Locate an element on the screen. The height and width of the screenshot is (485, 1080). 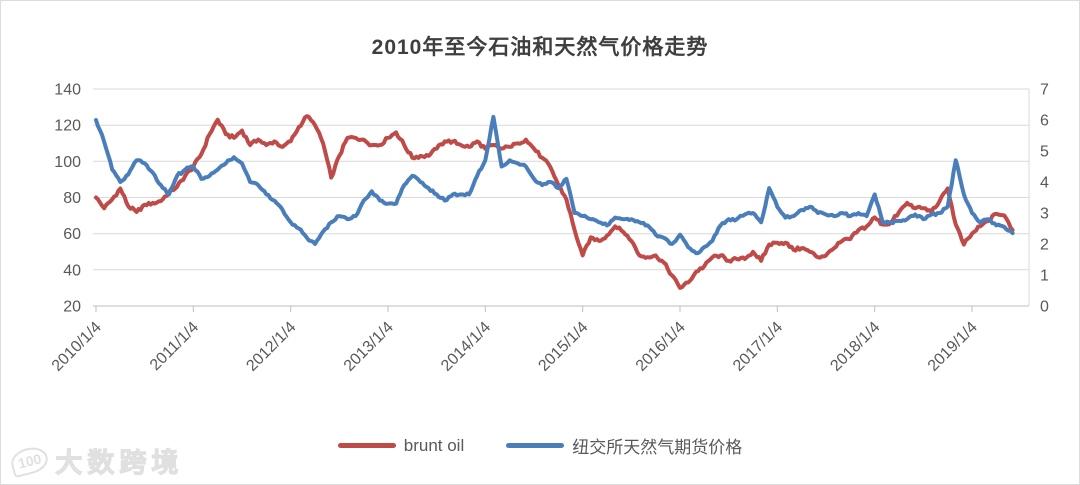
x-axis-label: 2015/1/4 is located at coordinates (563, 347).